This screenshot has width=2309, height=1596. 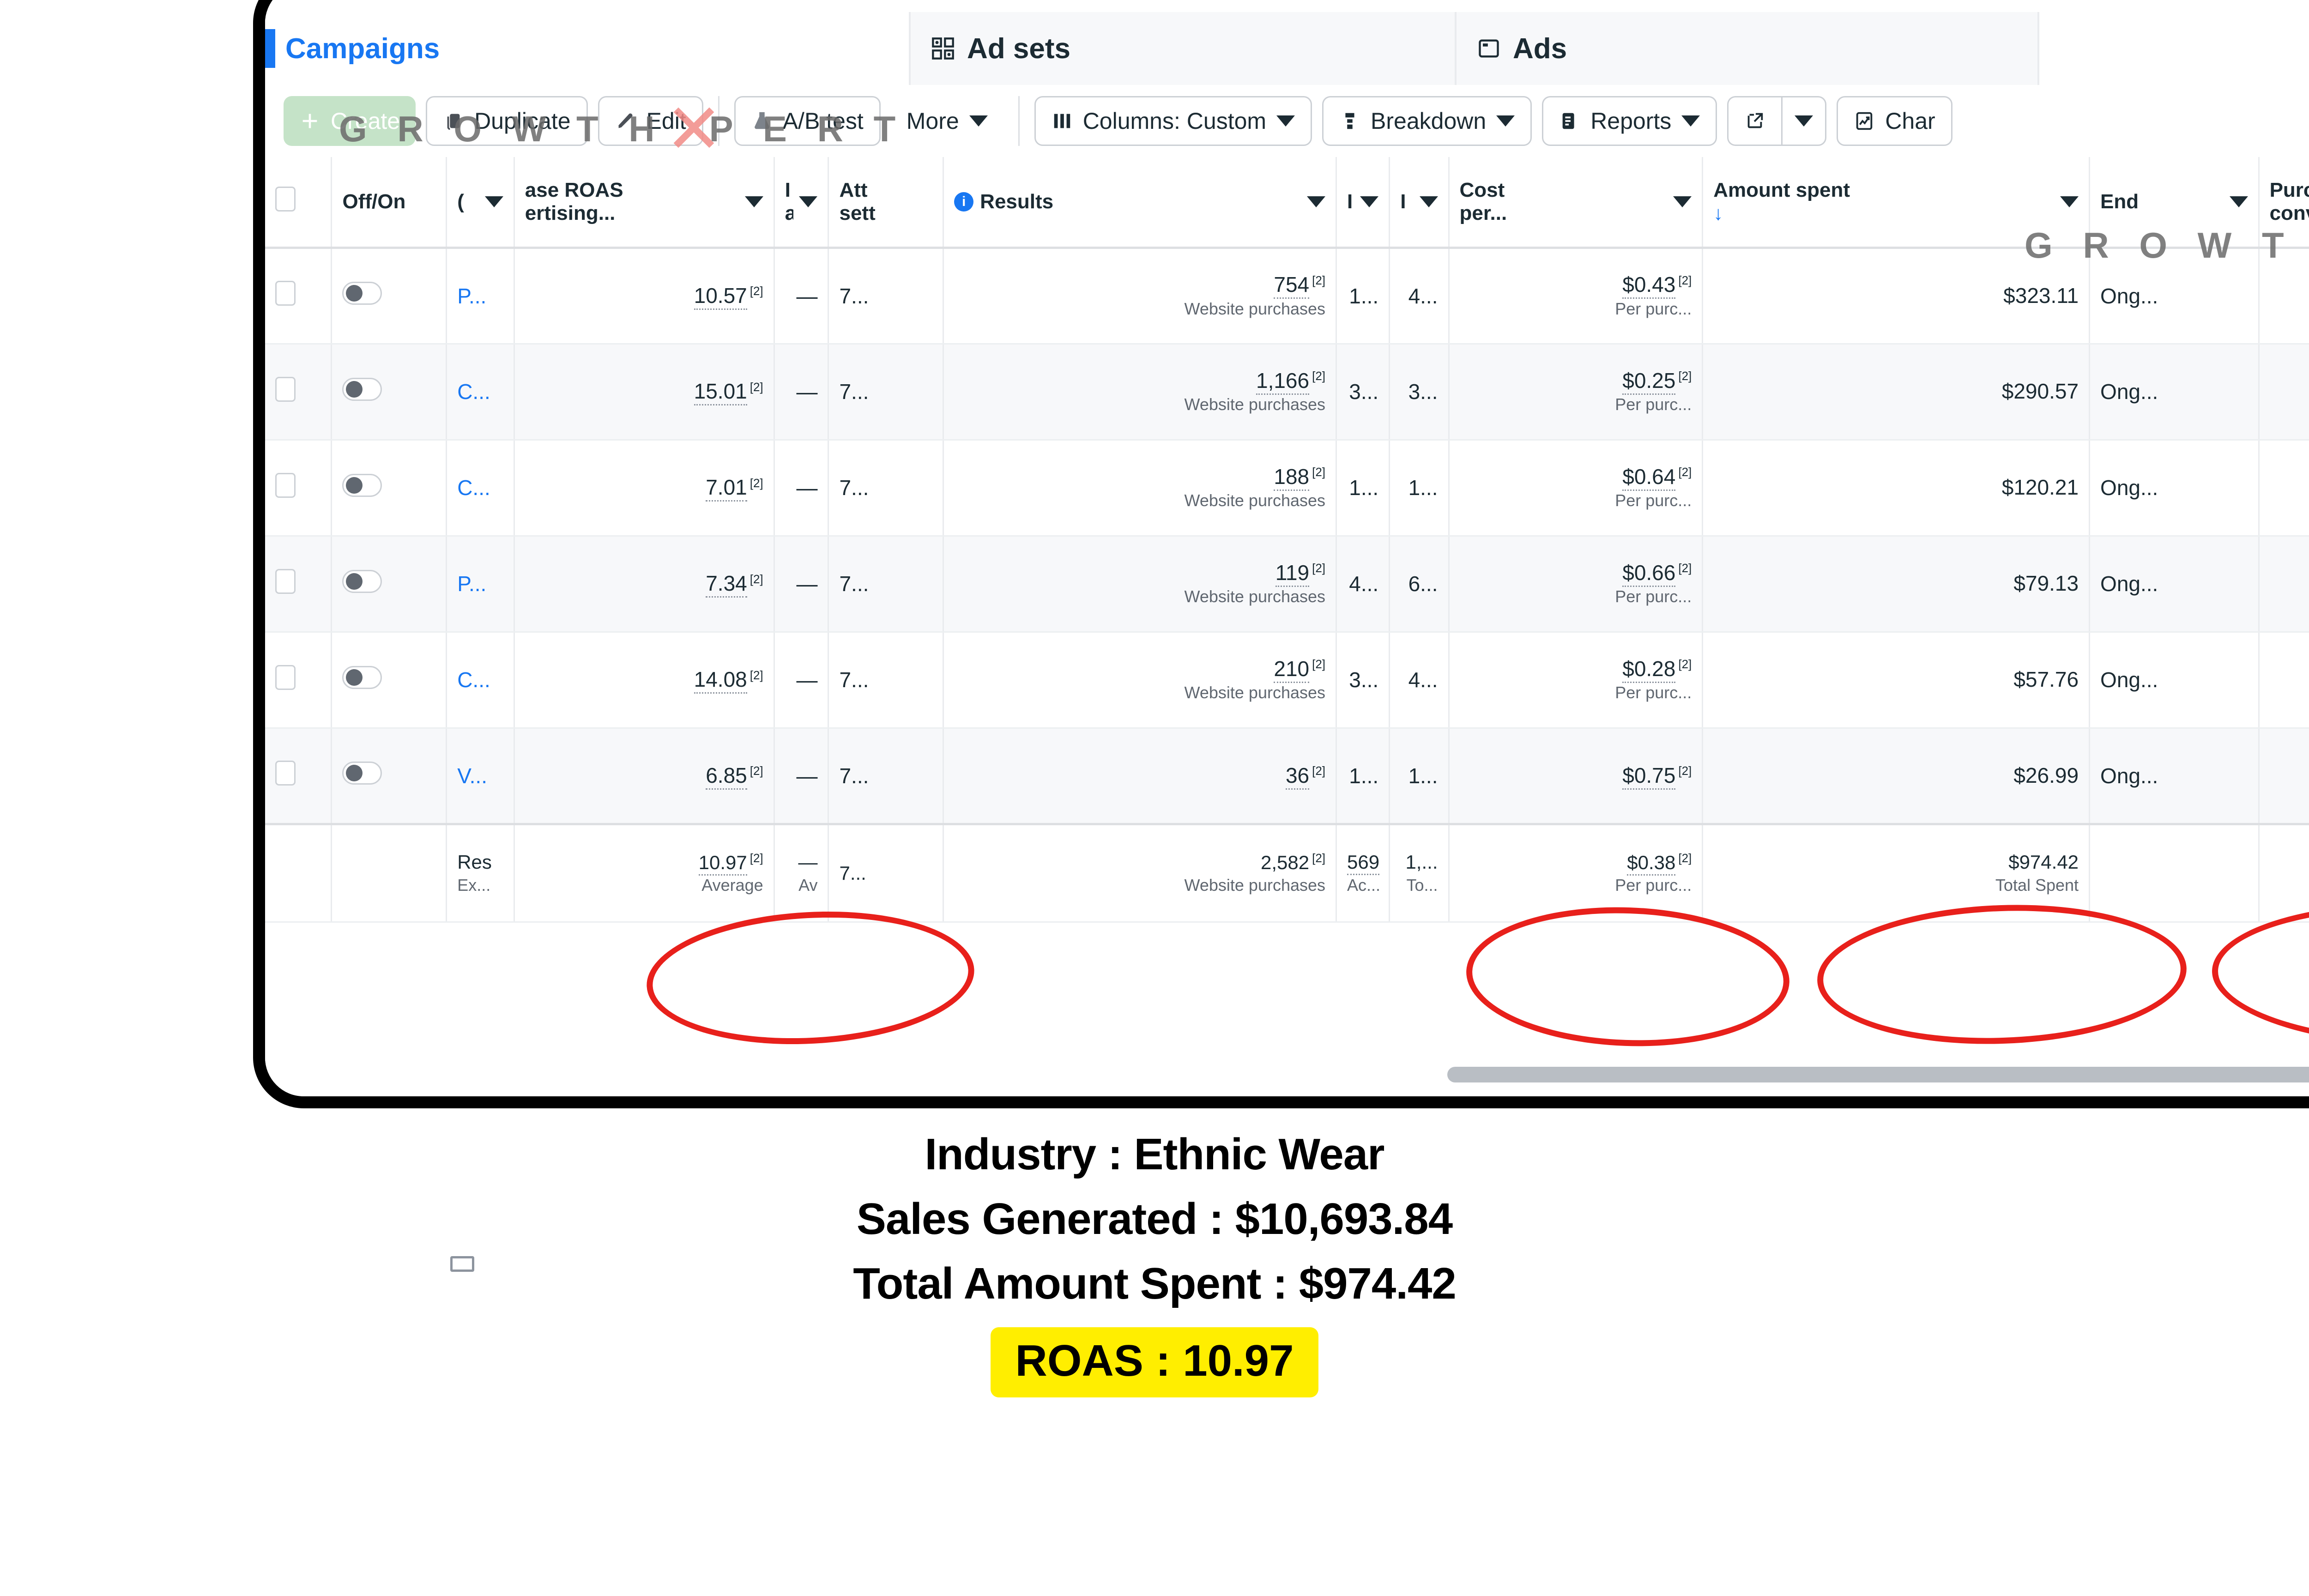 I want to click on col-header-end: End, so click(x=2174, y=203).